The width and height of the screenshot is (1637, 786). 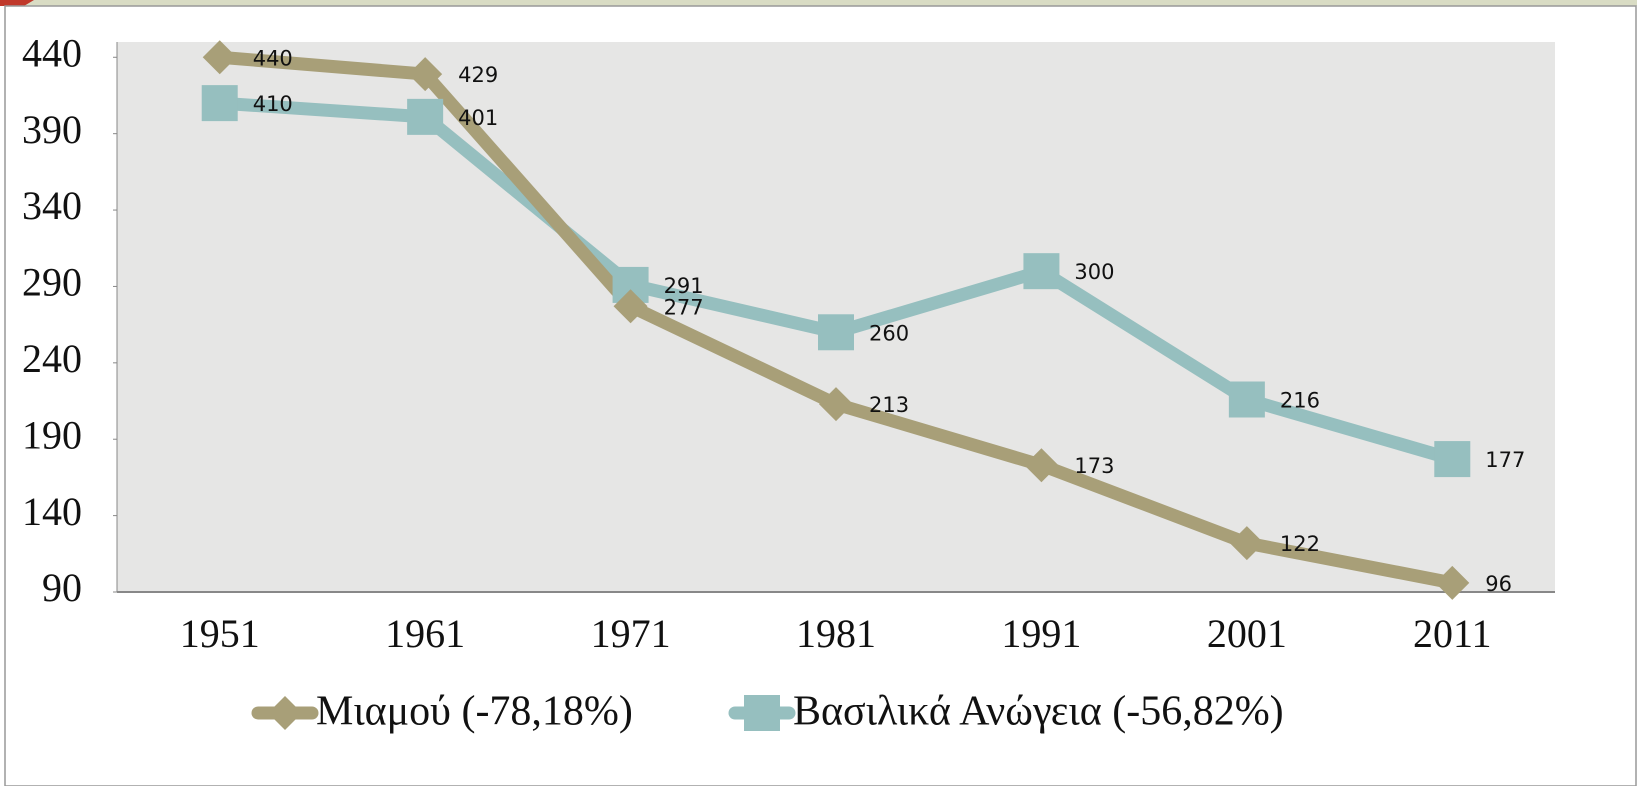 What do you see at coordinates (425, 633) in the screenshot?
I see `x-tick-label: 1961` at bounding box center [425, 633].